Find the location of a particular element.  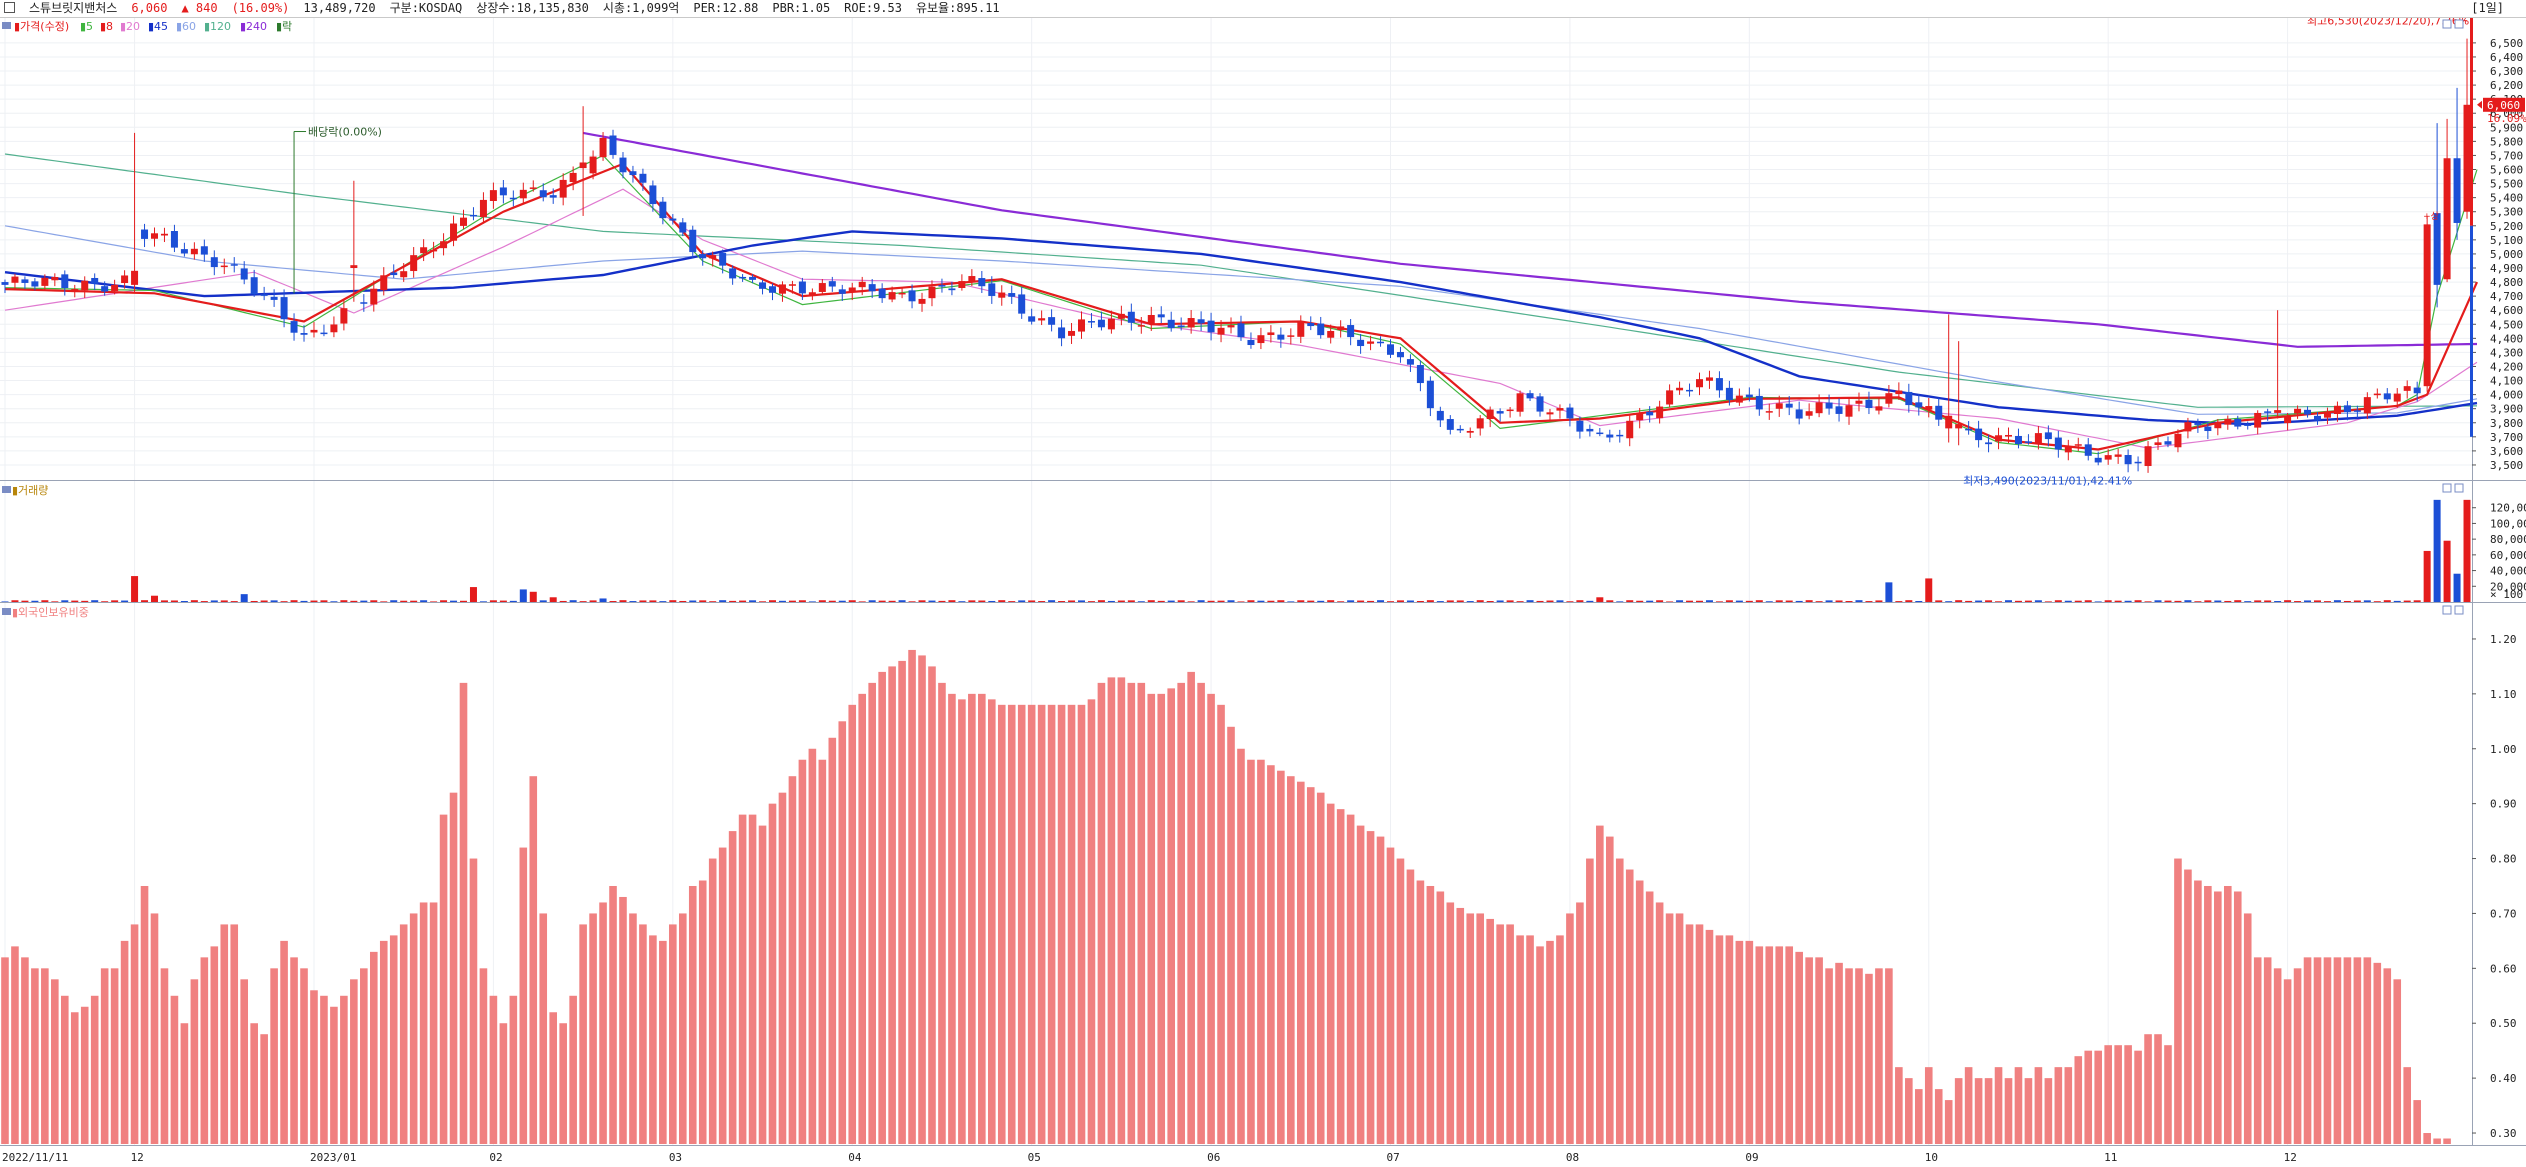

period-selector: [1일] is located at coordinates (2487, 8).